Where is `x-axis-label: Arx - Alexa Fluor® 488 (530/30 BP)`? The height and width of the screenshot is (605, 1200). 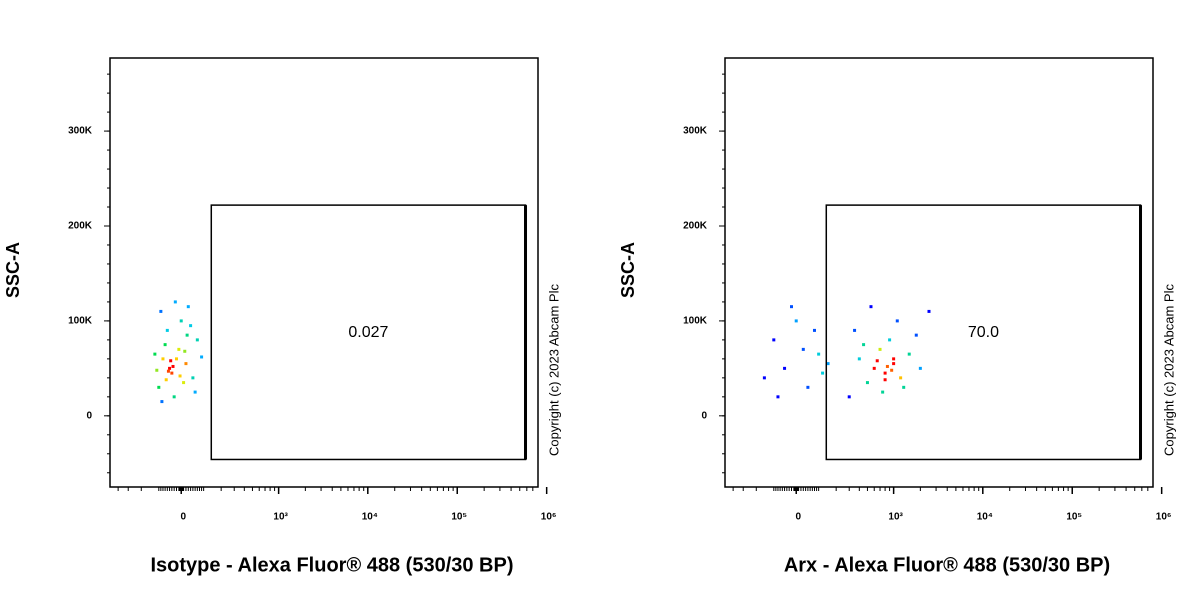 x-axis-label: Arx - Alexa Fluor® 488 (530/30 BP) is located at coordinates (947, 565).